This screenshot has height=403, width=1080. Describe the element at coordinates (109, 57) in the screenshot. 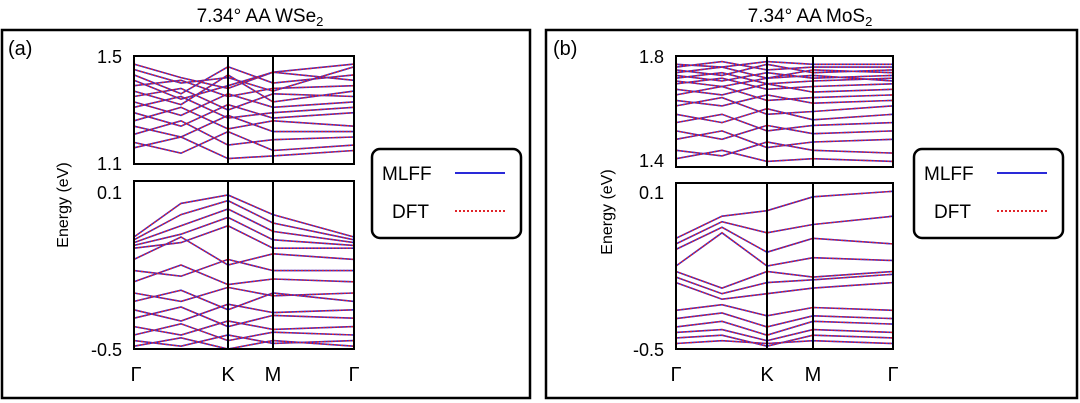

I see `panel-a-ytick-upper-top: 1.5` at that location.